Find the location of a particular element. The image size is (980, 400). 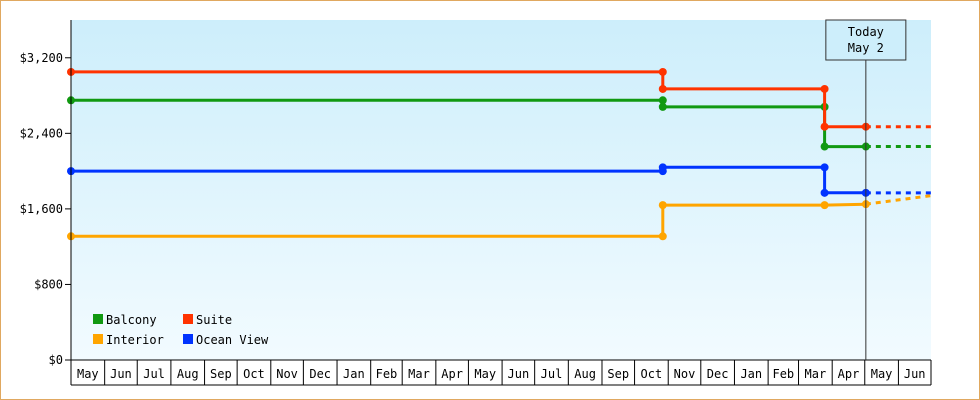

legend-swatch-suite is located at coordinates (188, 319).